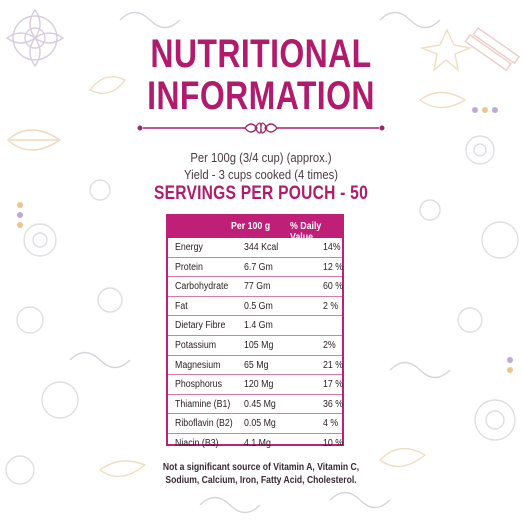 The height and width of the screenshot is (522, 522). I want to click on table-row: Phosphorus 120 Mg 17 %, so click(256, 384).